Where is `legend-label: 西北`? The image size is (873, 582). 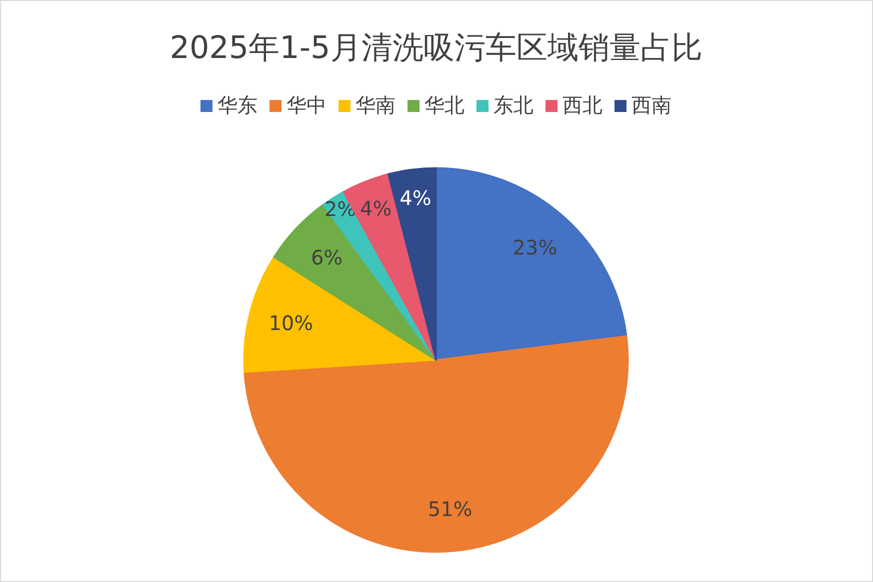 legend-label: 西北 is located at coordinates (582, 105).